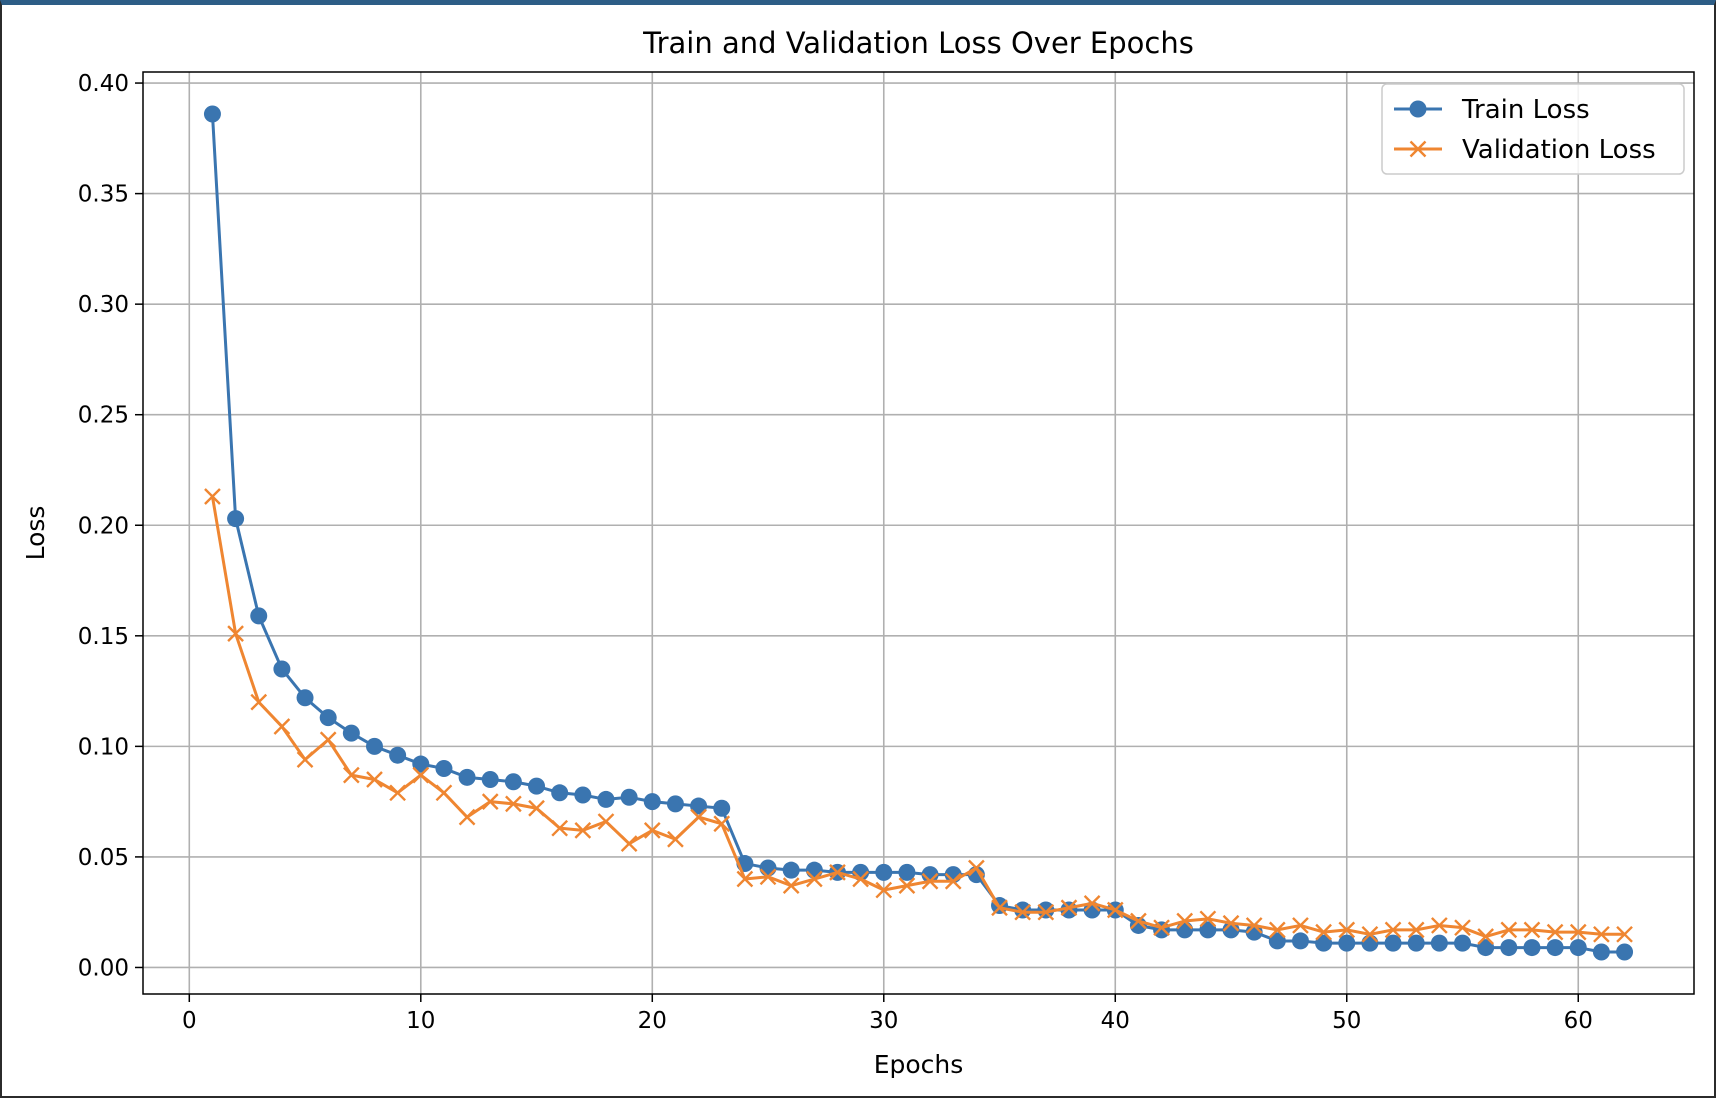 This screenshot has width=1716, height=1098. What do you see at coordinates (103, 84) in the screenshot?
I see `y-tick-label: 0.40` at bounding box center [103, 84].